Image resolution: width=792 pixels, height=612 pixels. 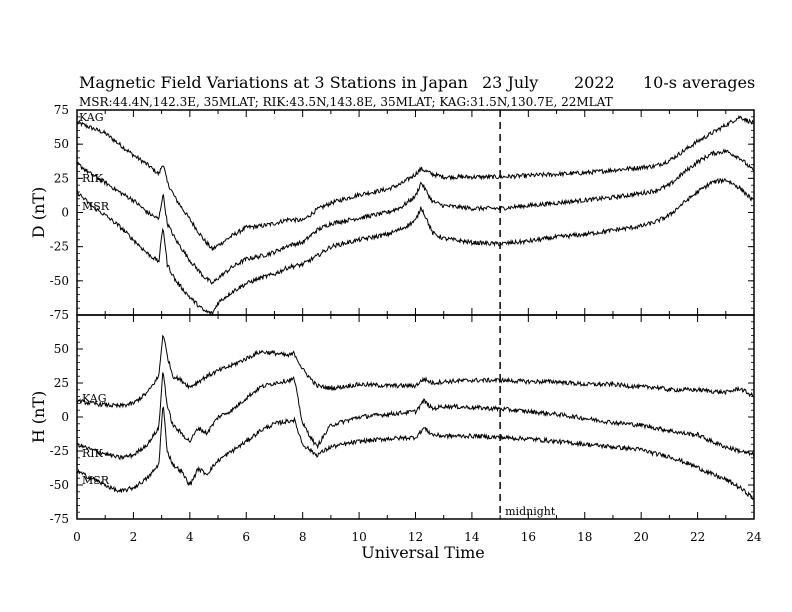 What do you see at coordinates (415, 537) in the screenshot?
I see `x-tick-label: 12` at bounding box center [415, 537].